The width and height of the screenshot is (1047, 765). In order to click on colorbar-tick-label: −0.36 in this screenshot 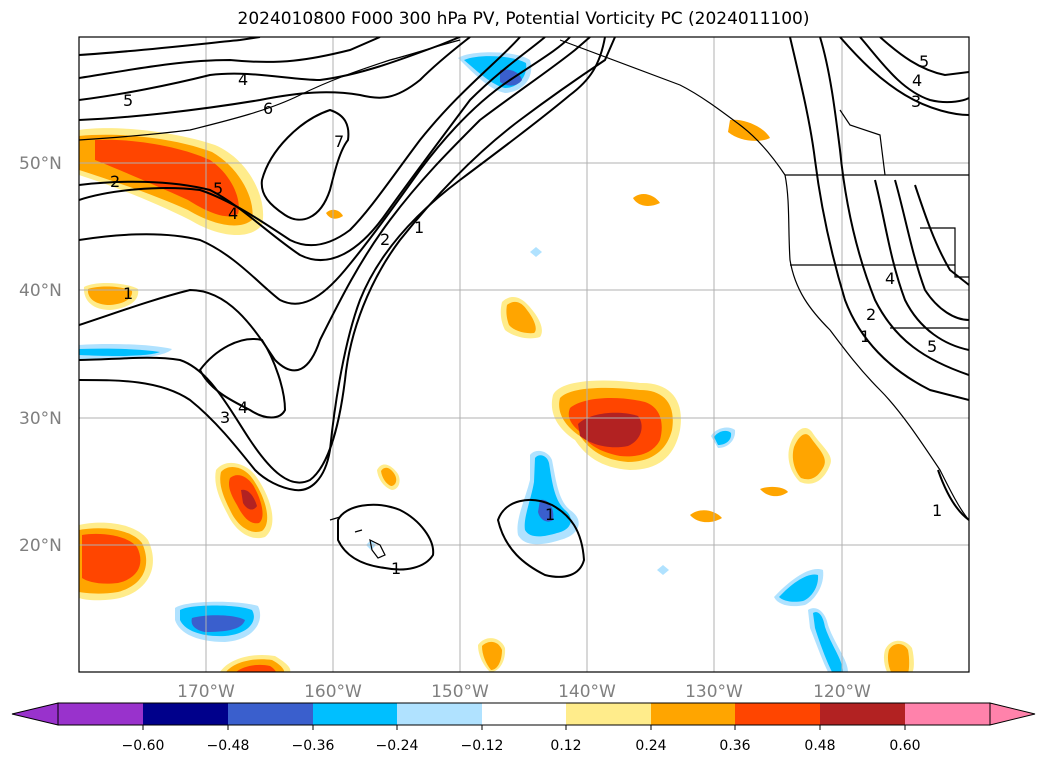, I will do `click(313, 746)`.